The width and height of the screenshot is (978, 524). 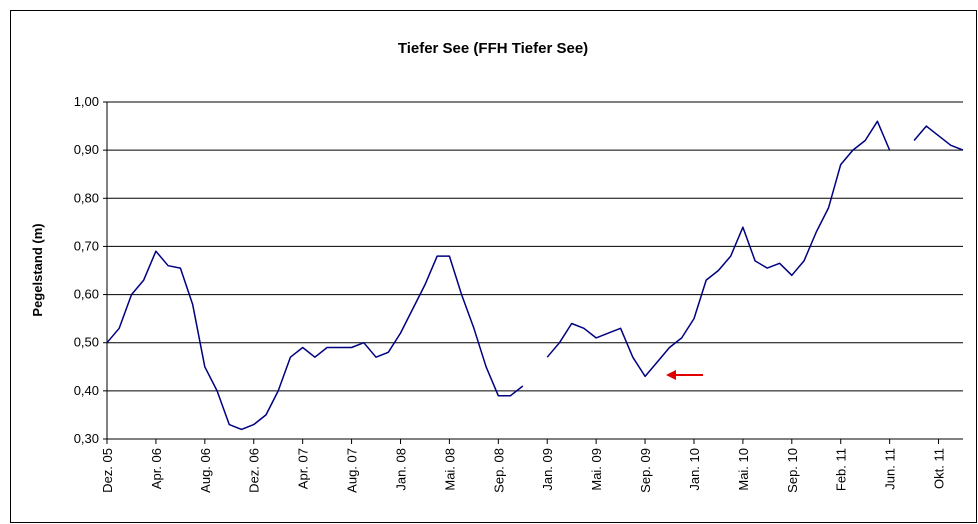 What do you see at coordinates (303, 468) in the screenshot?
I see `x-tick-label: Apr. 07` at bounding box center [303, 468].